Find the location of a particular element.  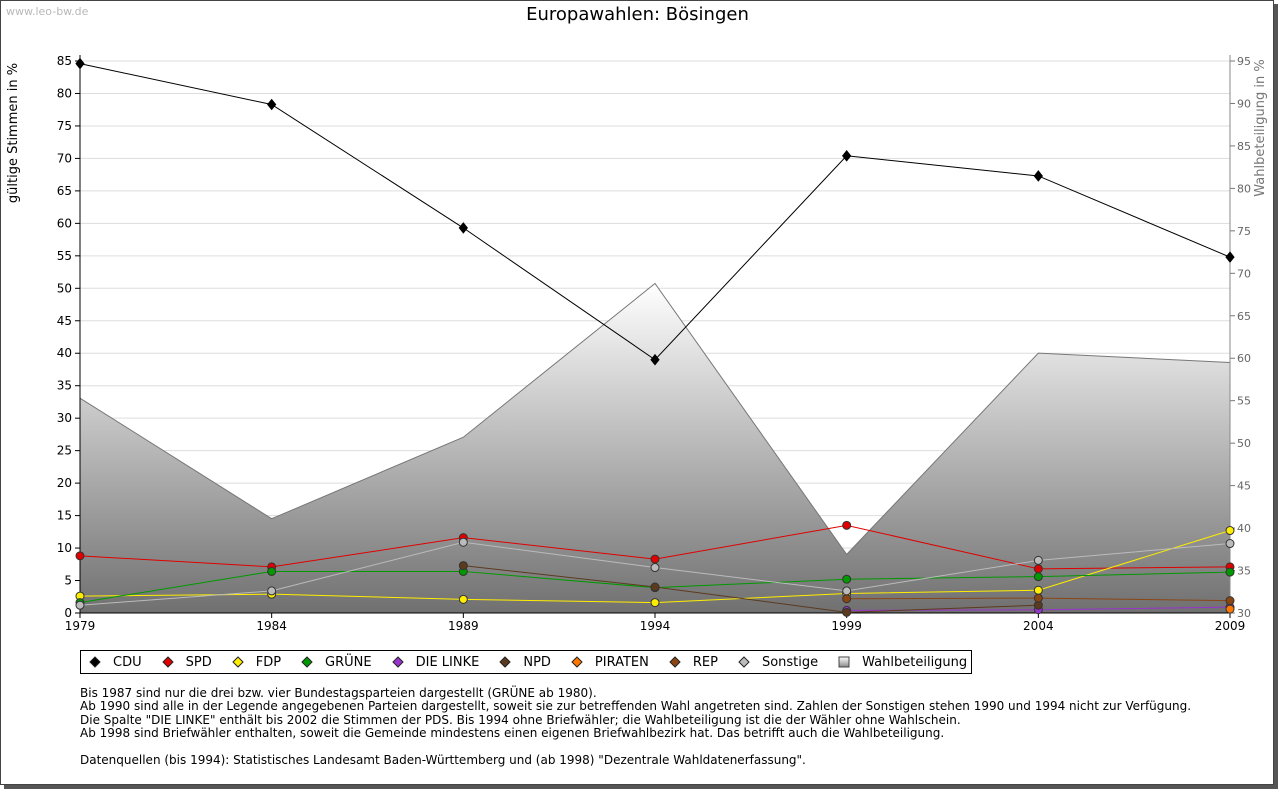

legend-label: Wahlbeteiligung is located at coordinates (915, 662).